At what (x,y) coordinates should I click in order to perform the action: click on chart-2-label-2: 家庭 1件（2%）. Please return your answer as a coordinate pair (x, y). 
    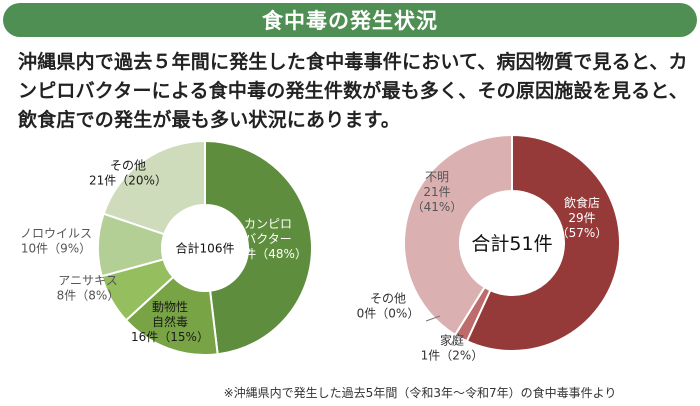
    Looking at the image, I should click on (452, 348).